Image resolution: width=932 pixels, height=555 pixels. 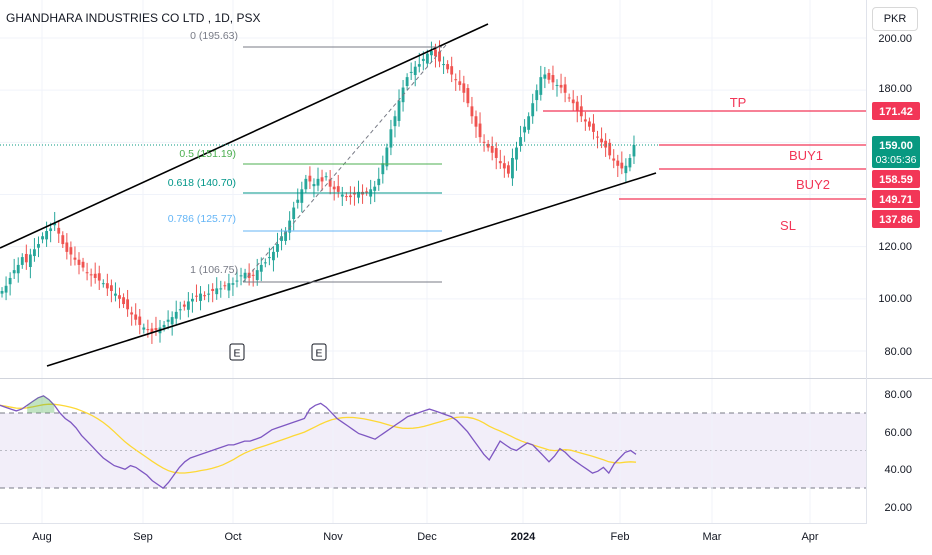 I want to click on time-label: Aug, so click(x=42, y=537).